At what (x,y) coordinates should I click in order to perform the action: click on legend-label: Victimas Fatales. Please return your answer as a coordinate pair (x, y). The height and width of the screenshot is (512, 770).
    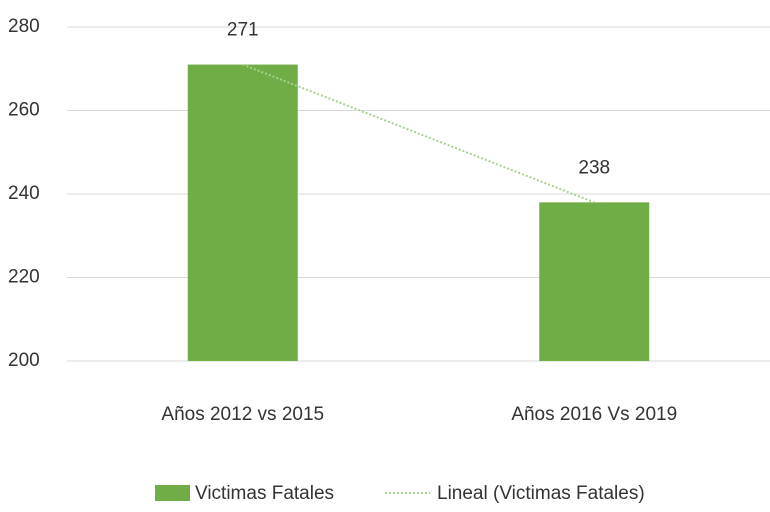
    Looking at the image, I should click on (264, 493).